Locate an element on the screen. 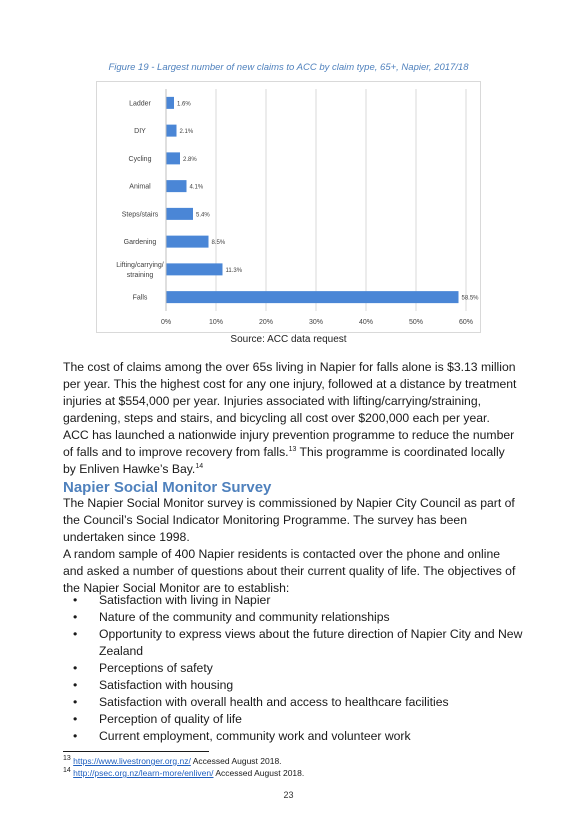 This screenshot has height=823, width=577. data-label: 11.3% is located at coordinates (234, 271).